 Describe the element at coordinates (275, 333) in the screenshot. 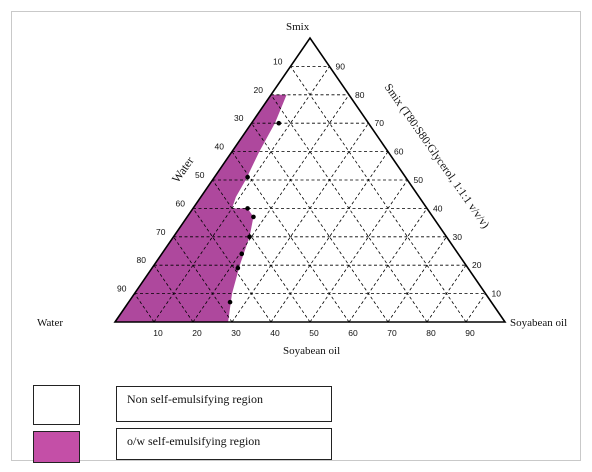

I see `tick-label-oil: 40` at that location.